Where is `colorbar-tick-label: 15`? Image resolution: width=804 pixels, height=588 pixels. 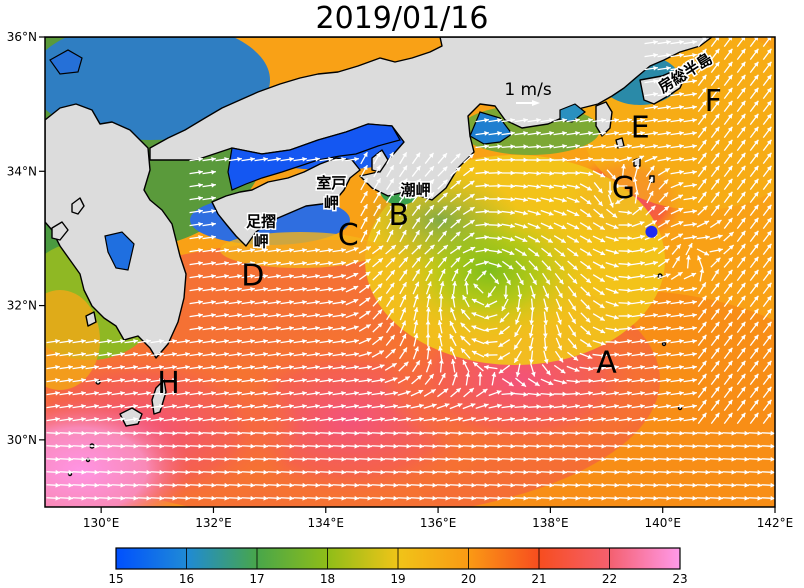 colorbar-tick-label: 15 is located at coordinates (115, 579).